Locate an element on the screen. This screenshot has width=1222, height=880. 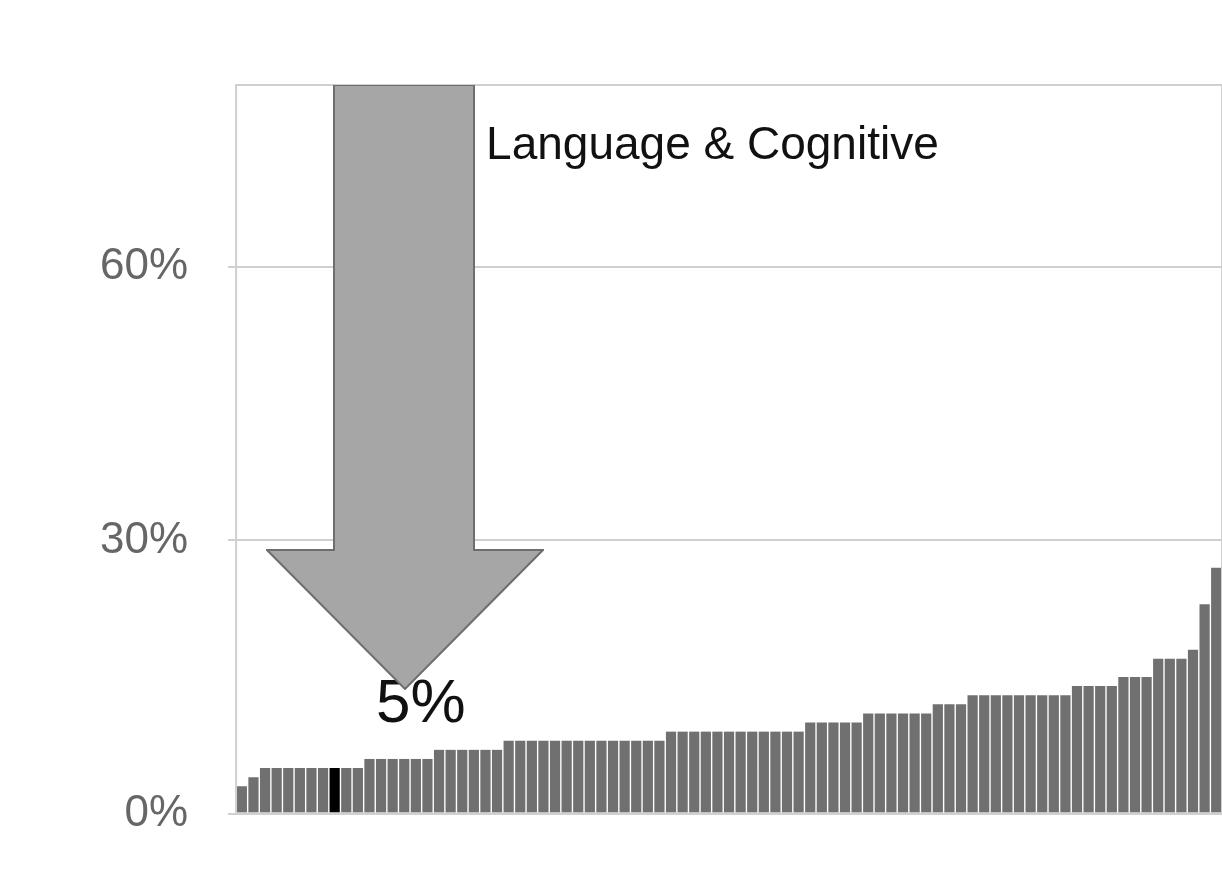
y-tick-label: 0% is located at coordinates (156, 810).